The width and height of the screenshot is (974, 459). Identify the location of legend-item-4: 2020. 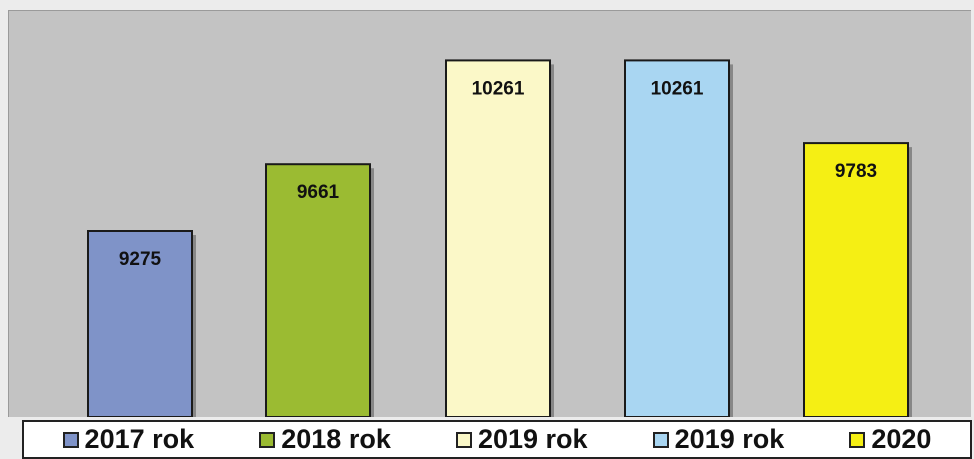
(890, 439).